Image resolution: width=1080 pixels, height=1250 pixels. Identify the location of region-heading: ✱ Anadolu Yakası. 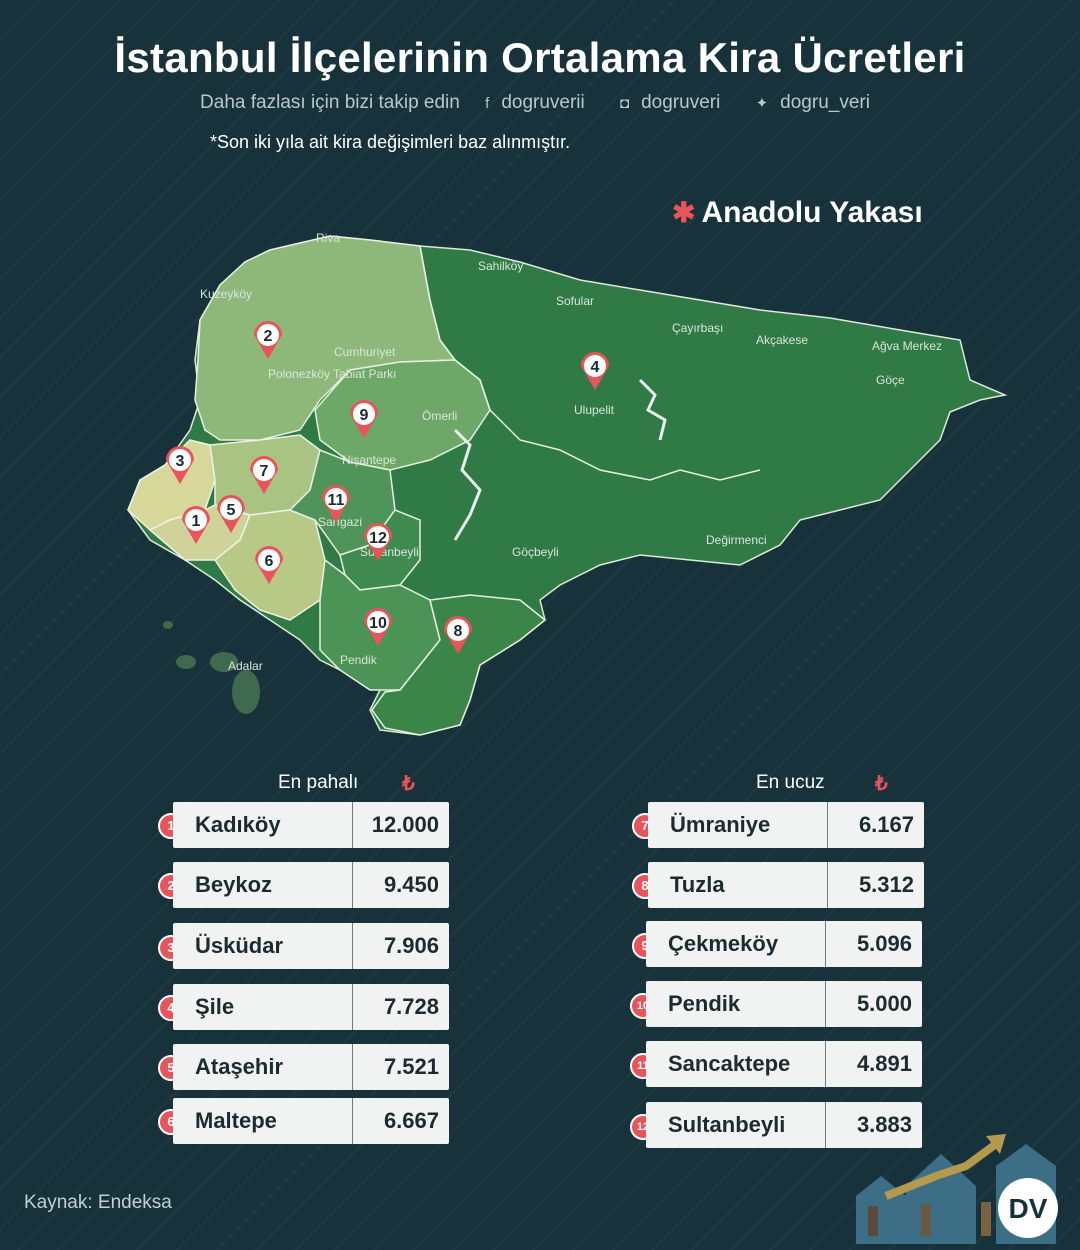
(797, 213).